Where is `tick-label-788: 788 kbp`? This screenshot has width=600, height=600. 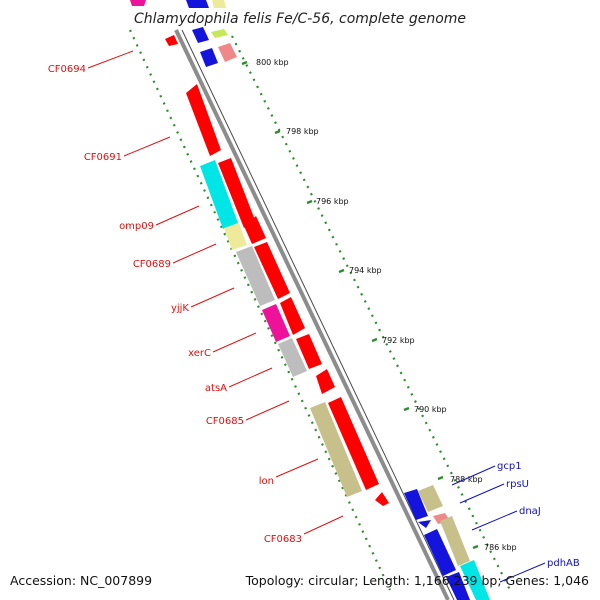 tick-label-788: 788 kbp is located at coordinates (466, 479).